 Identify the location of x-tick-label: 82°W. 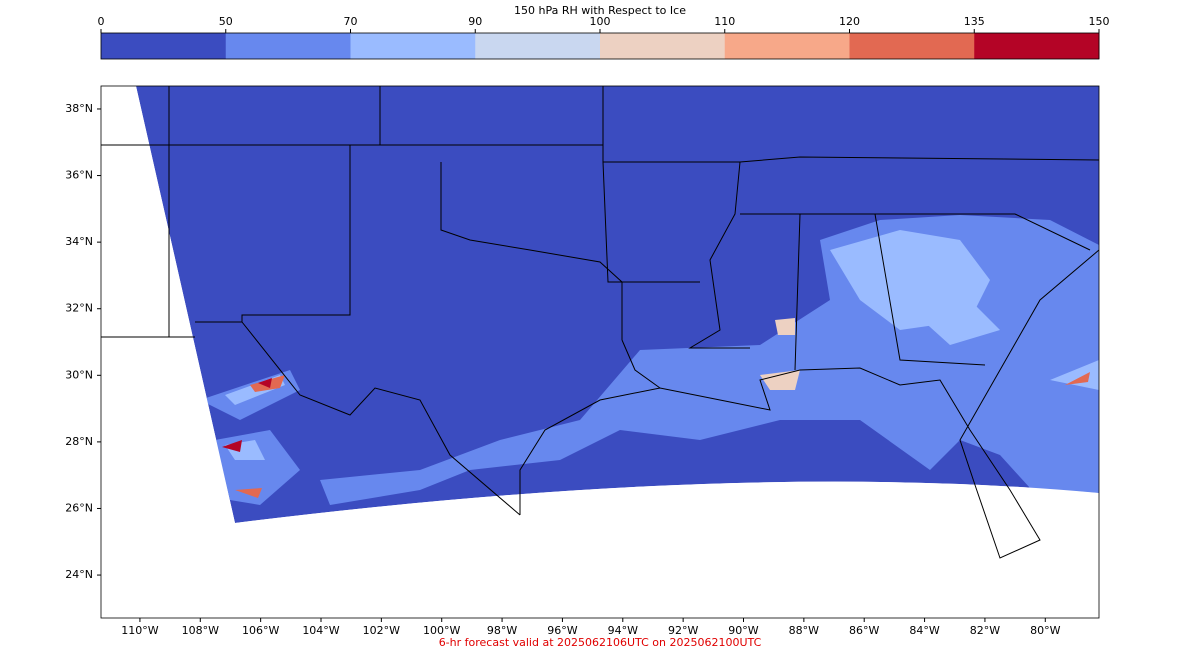
(985, 630).